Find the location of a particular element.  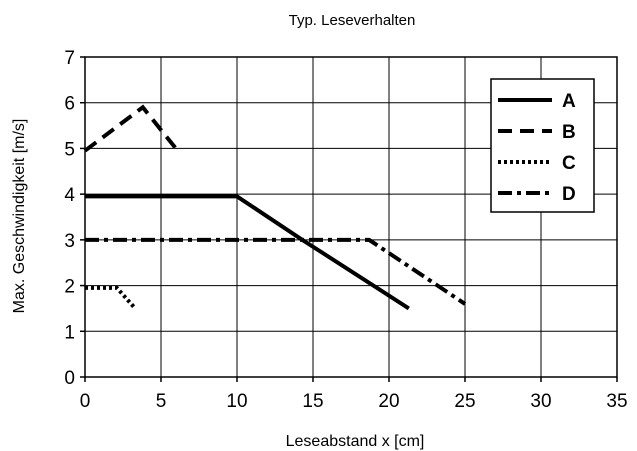

series-a-line is located at coordinates (247, 252).